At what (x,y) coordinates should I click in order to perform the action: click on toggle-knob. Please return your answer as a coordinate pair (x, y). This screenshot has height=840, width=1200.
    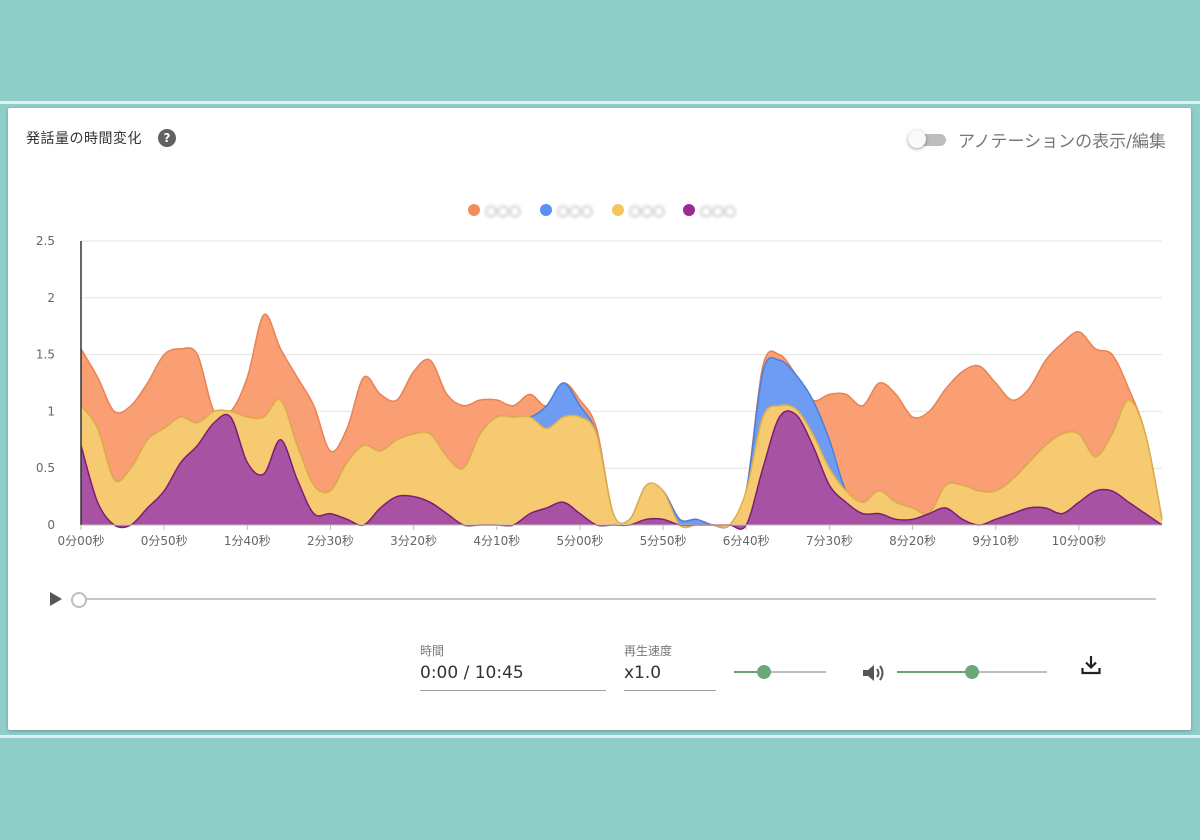
    Looking at the image, I should click on (917, 139).